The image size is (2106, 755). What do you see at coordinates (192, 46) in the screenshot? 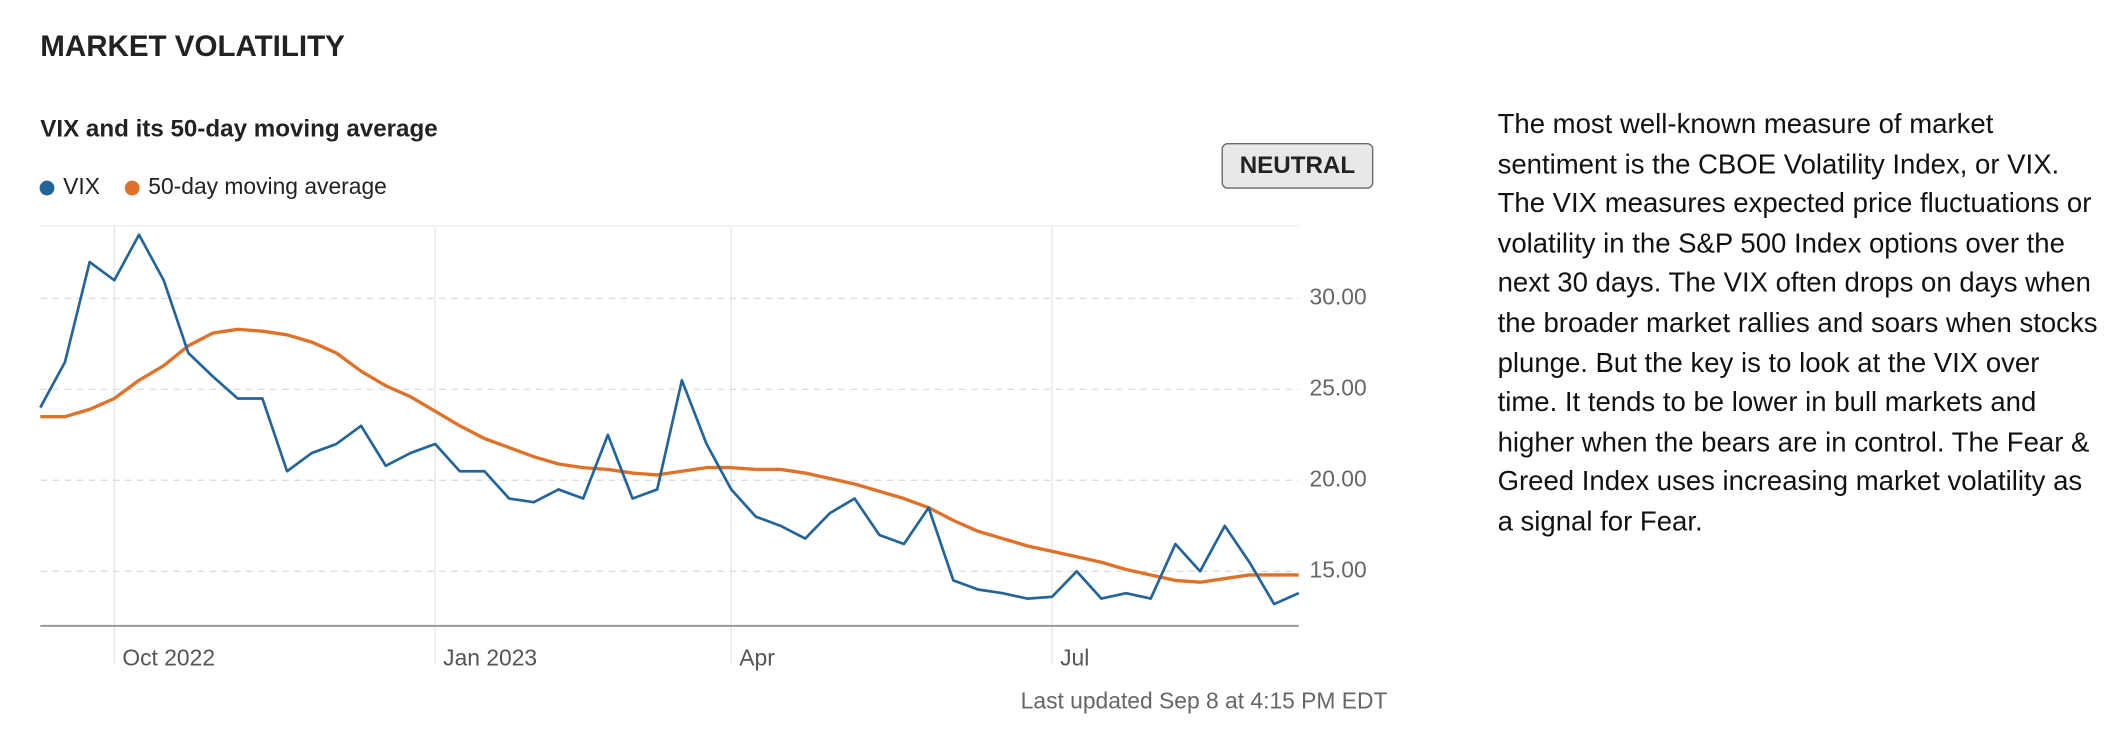
I see `heading: MARKET VOLATILITY` at bounding box center [192, 46].